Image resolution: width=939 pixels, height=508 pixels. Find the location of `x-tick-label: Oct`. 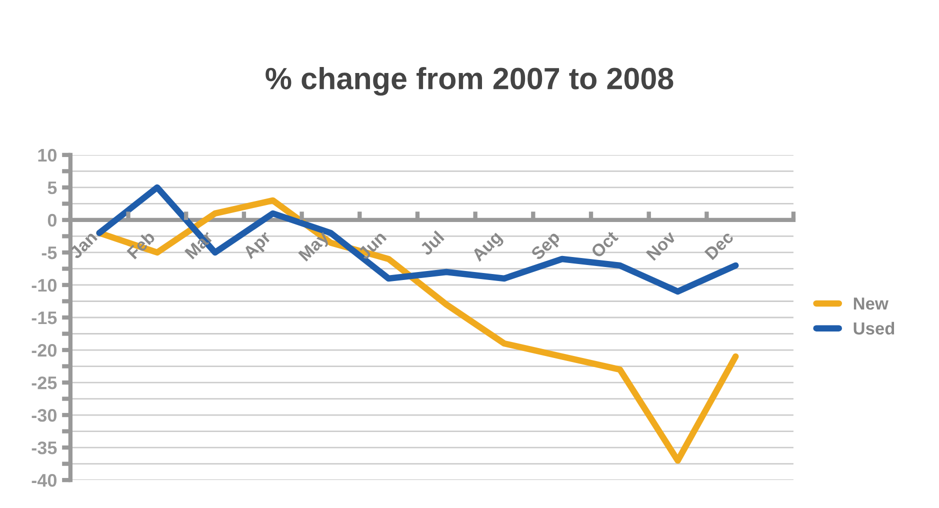

x-tick-label: Oct is located at coordinates (604, 244).